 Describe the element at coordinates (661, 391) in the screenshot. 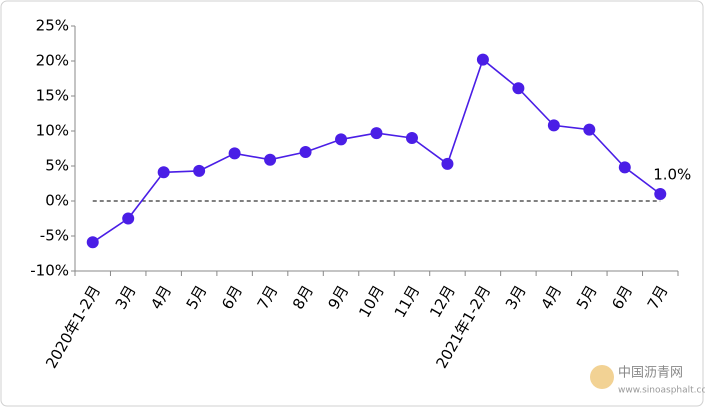

I see `watermark-url: www.sinoasphalt.com` at that location.